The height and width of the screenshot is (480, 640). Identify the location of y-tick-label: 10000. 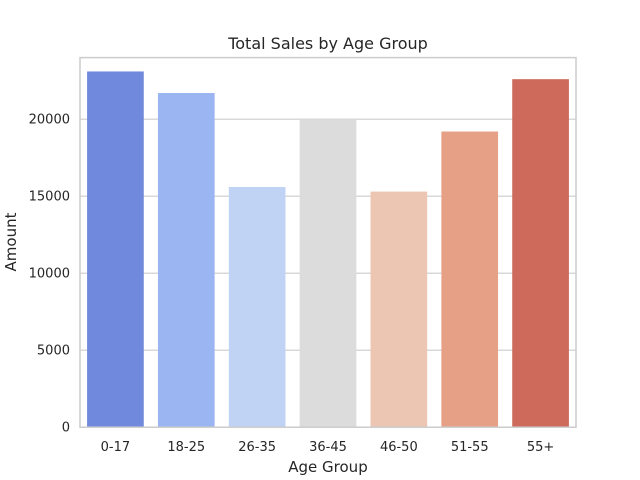
(49, 274).